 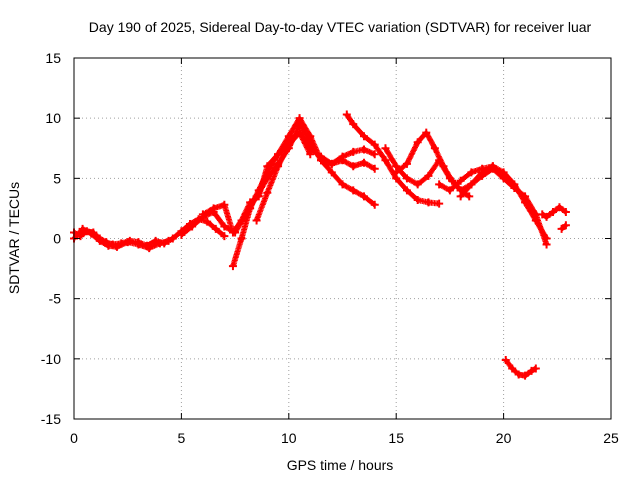 What do you see at coordinates (53, 118) in the screenshot?
I see `y-tick-label: 10` at bounding box center [53, 118].